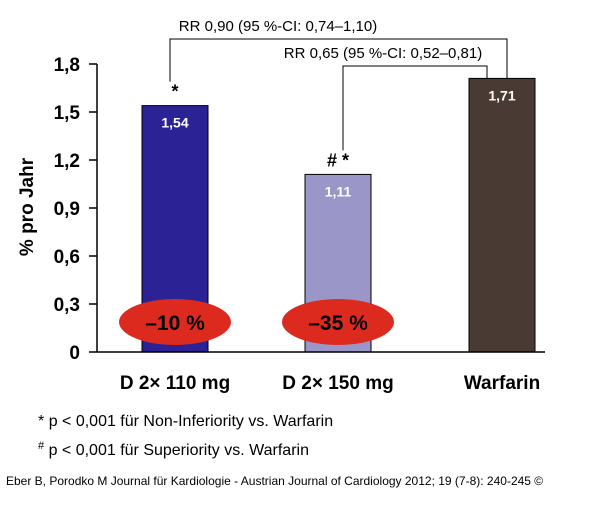 Image resolution: width=600 pixels, height=532 pixels. Describe the element at coordinates (67, 305) in the screenshot. I see `y-tick-label: 0,3` at that location.